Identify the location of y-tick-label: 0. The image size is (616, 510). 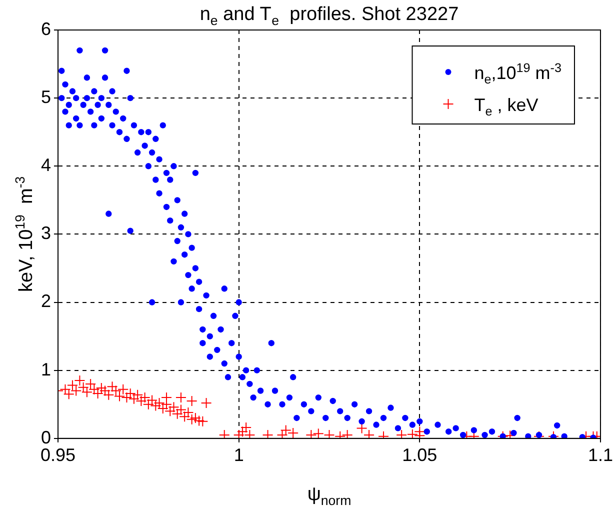
(46, 437).